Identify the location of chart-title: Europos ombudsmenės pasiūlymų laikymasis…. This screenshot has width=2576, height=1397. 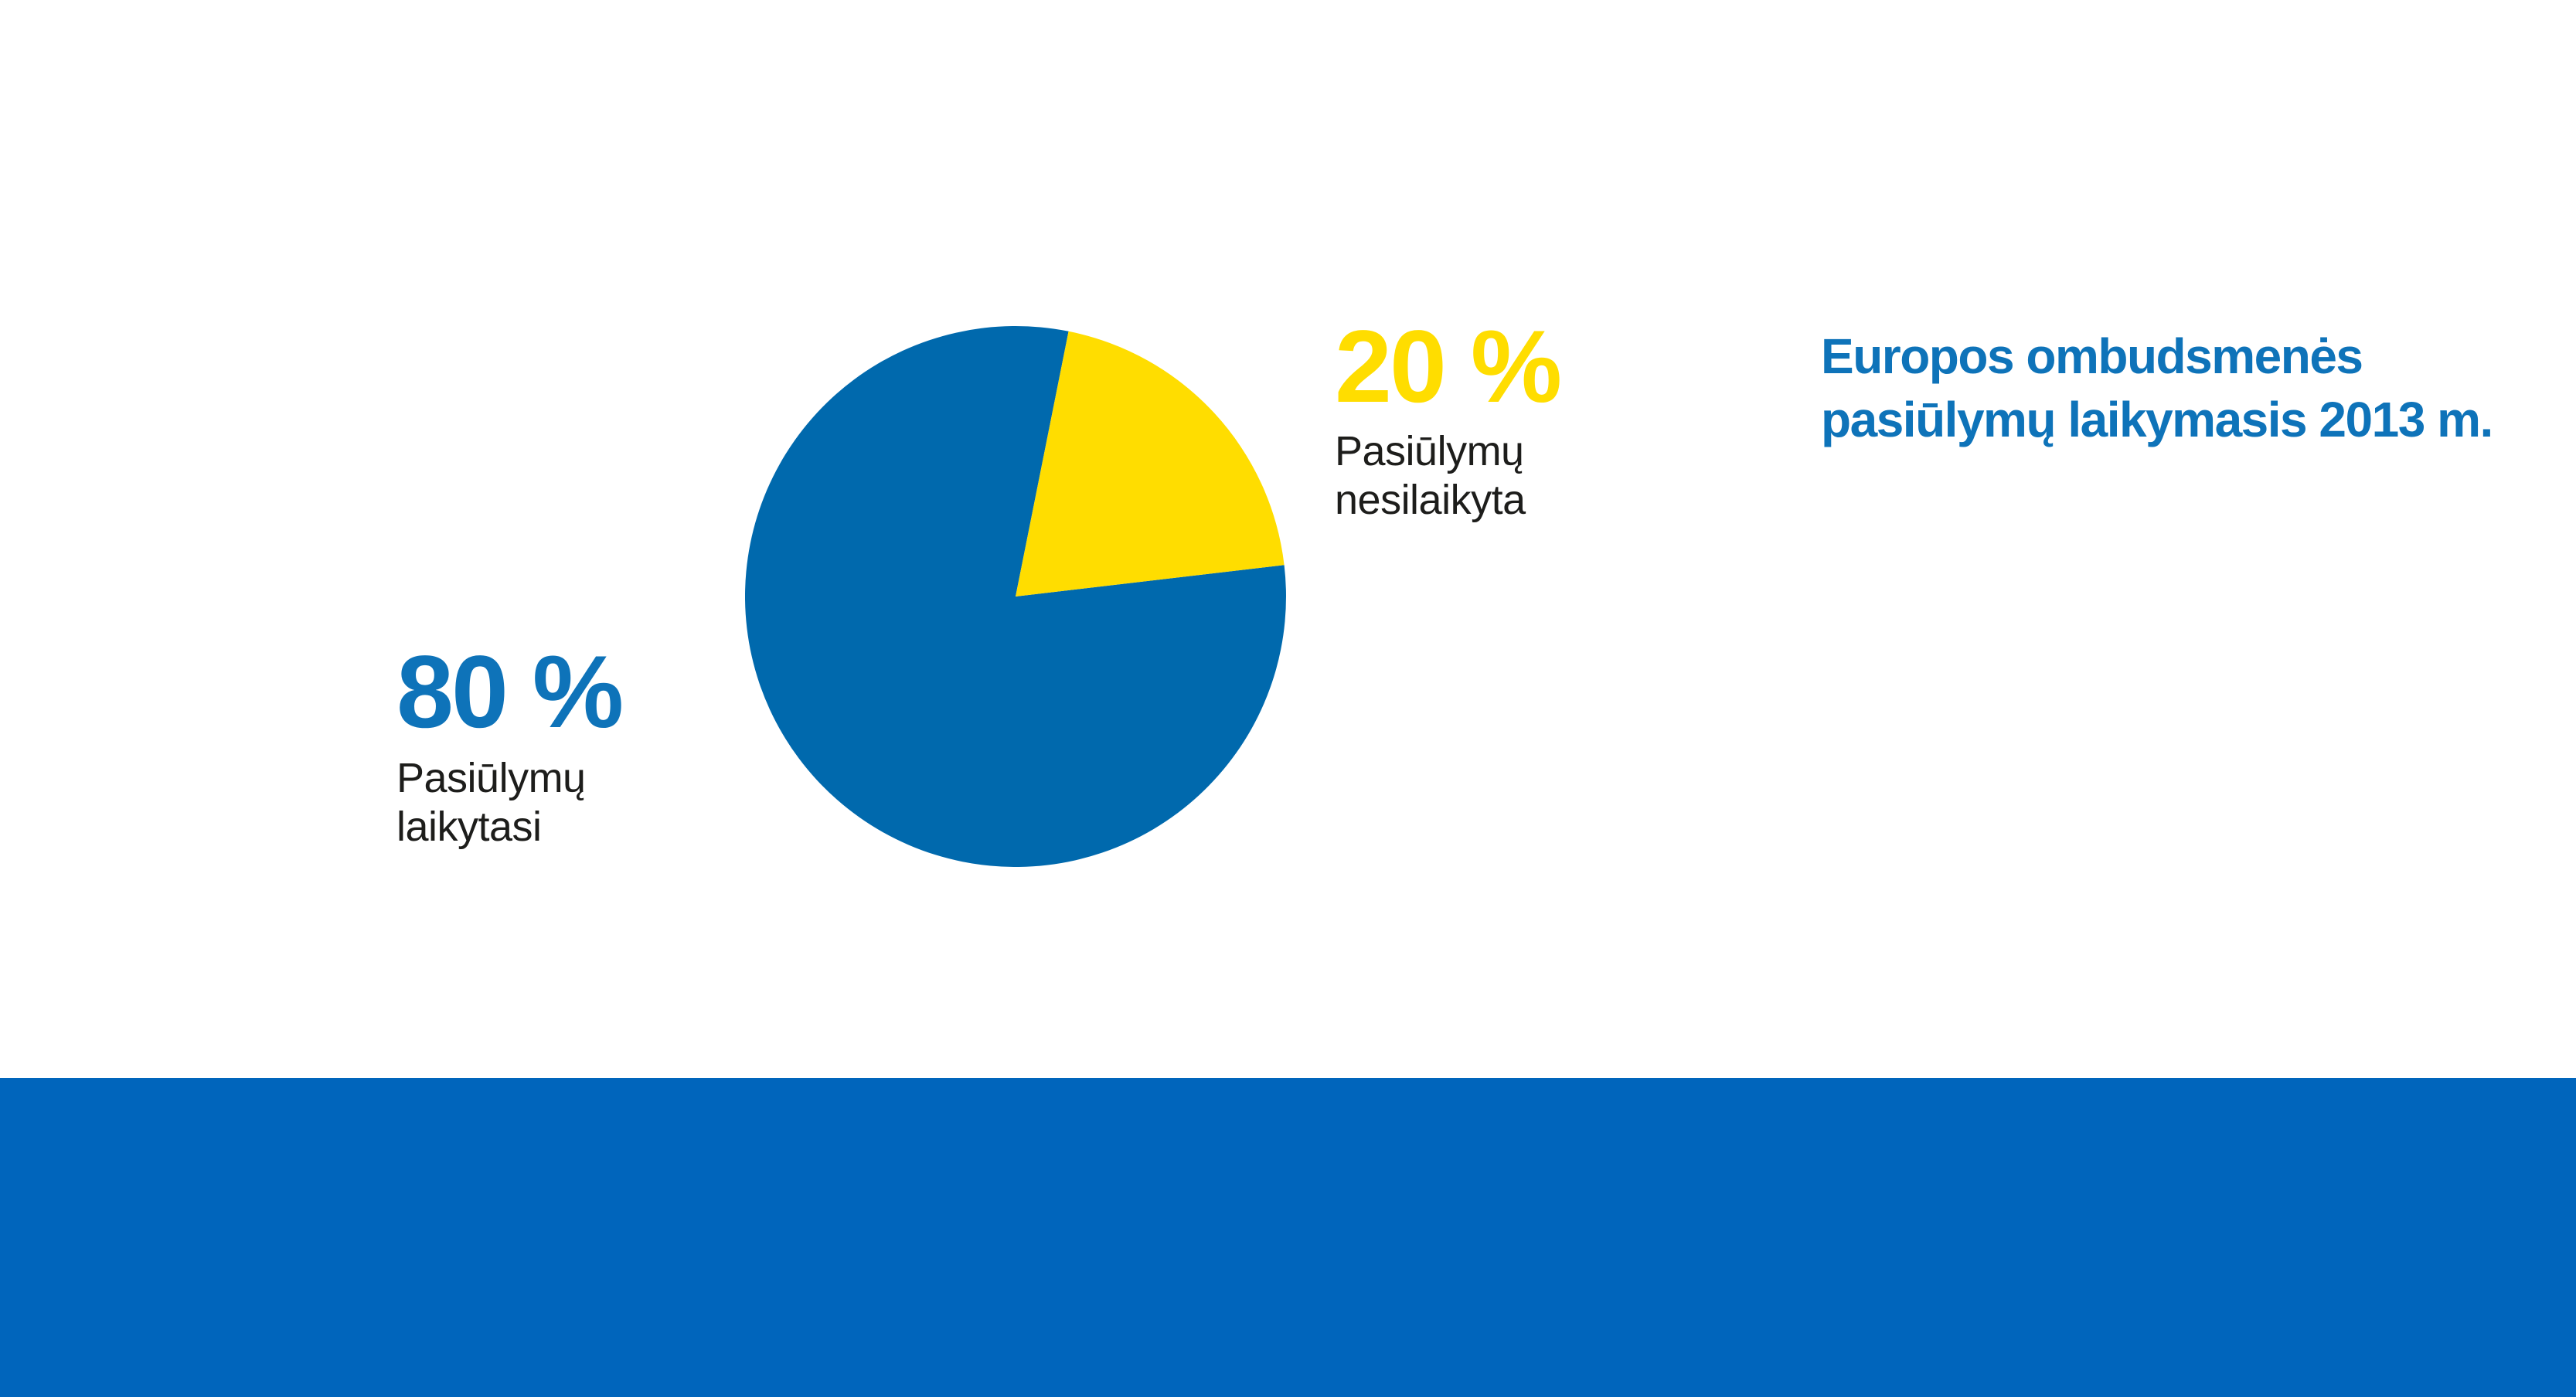
(2157, 388).